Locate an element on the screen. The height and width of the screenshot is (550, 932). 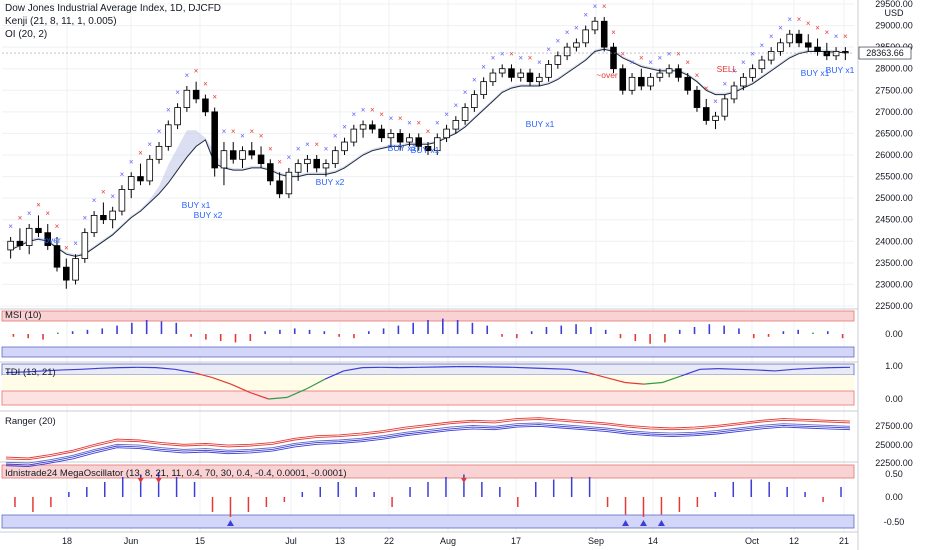
ranger-pane is located at coordinates (428, 442).